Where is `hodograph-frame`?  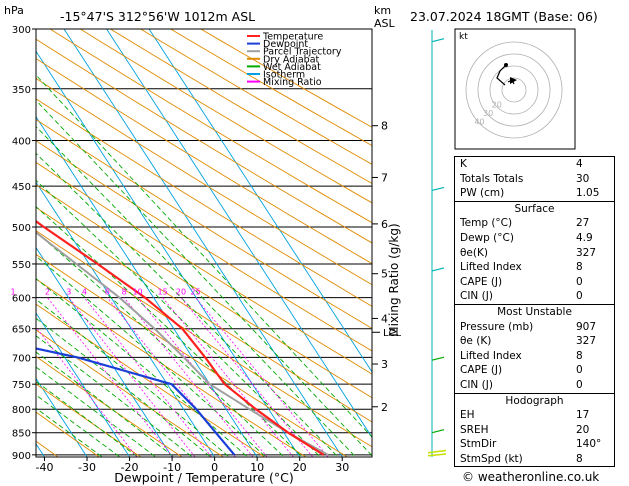
hodograph-frame is located at coordinates (515, 89).